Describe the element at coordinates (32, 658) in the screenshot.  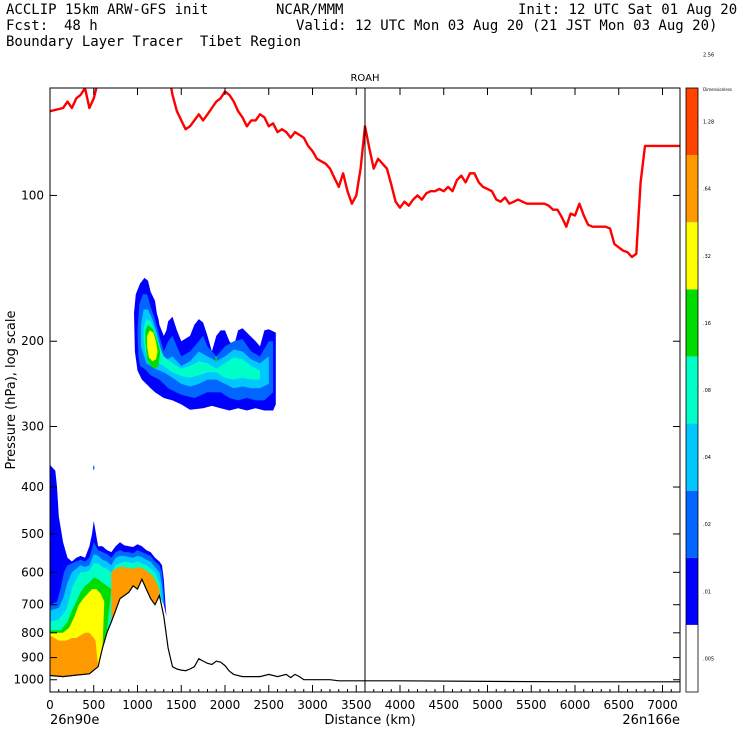
I see `y-tick-label: 900` at that location.